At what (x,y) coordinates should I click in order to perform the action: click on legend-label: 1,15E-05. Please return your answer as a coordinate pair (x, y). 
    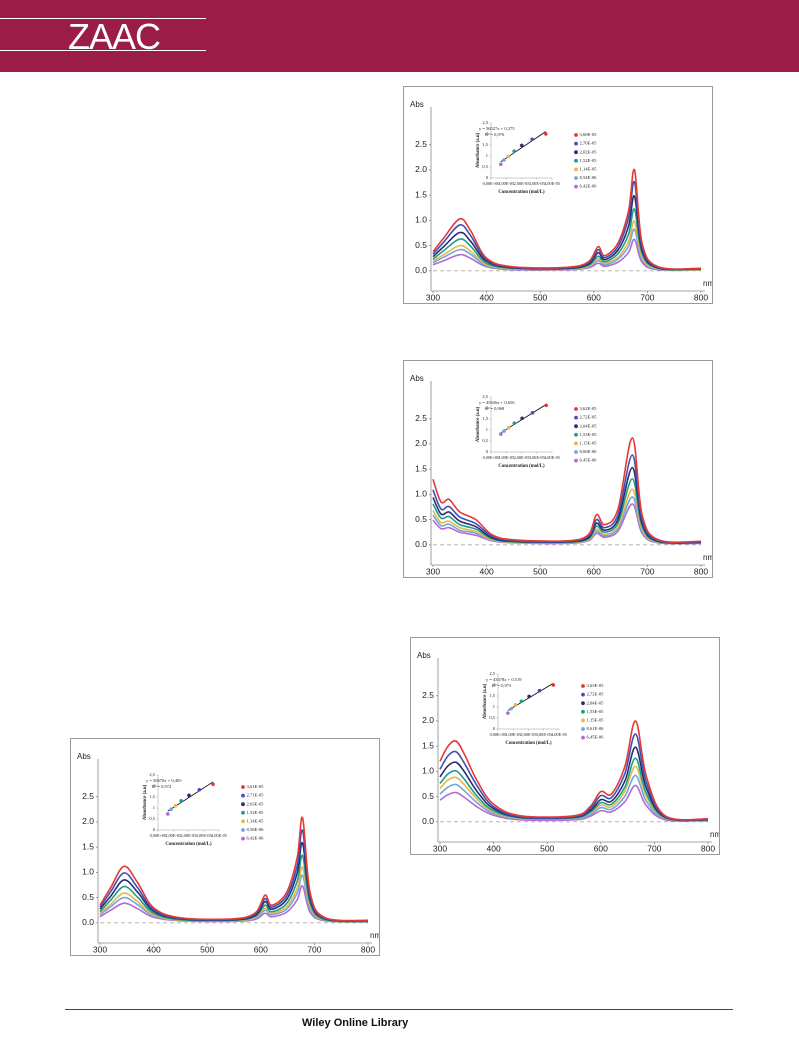
    Looking at the image, I should click on (596, 720).